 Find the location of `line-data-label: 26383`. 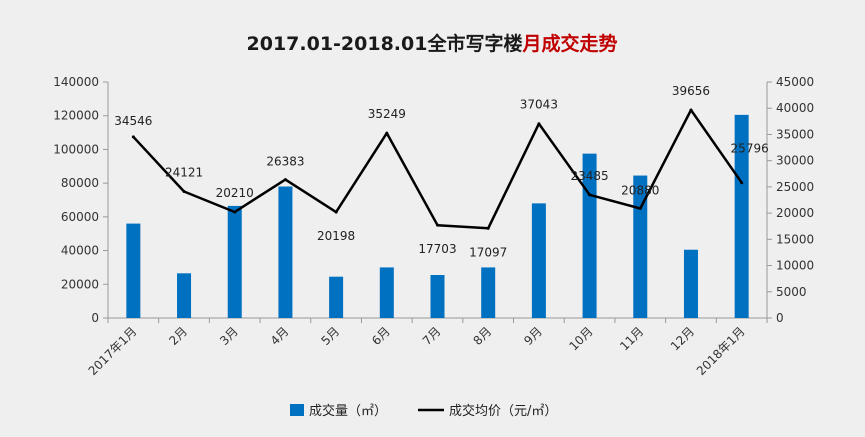

line-data-label: 26383 is located at coordinates (285, 162).